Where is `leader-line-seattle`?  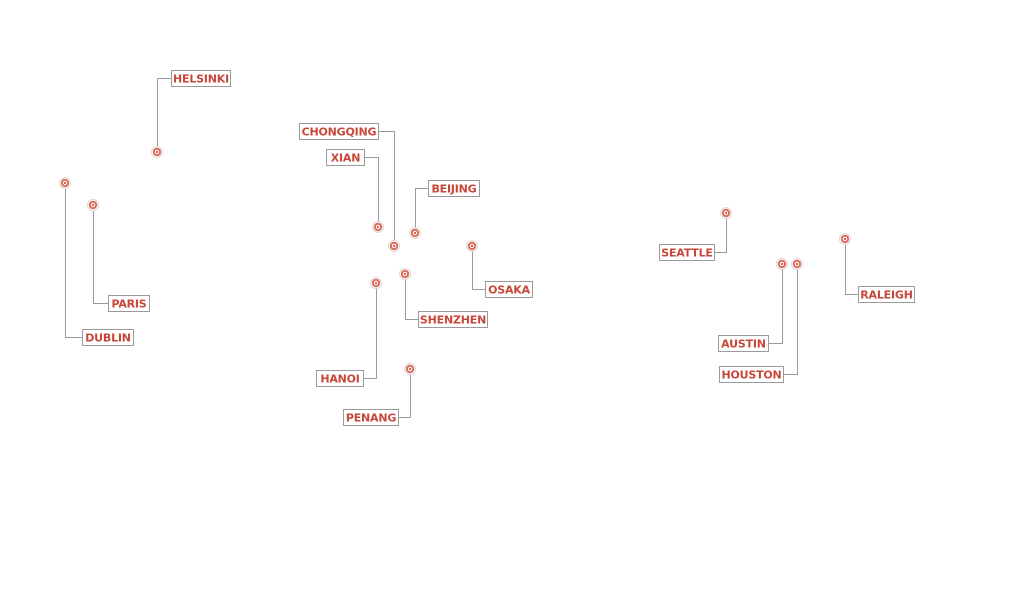
leader-line-seattle is located at coordinates (720, 233).